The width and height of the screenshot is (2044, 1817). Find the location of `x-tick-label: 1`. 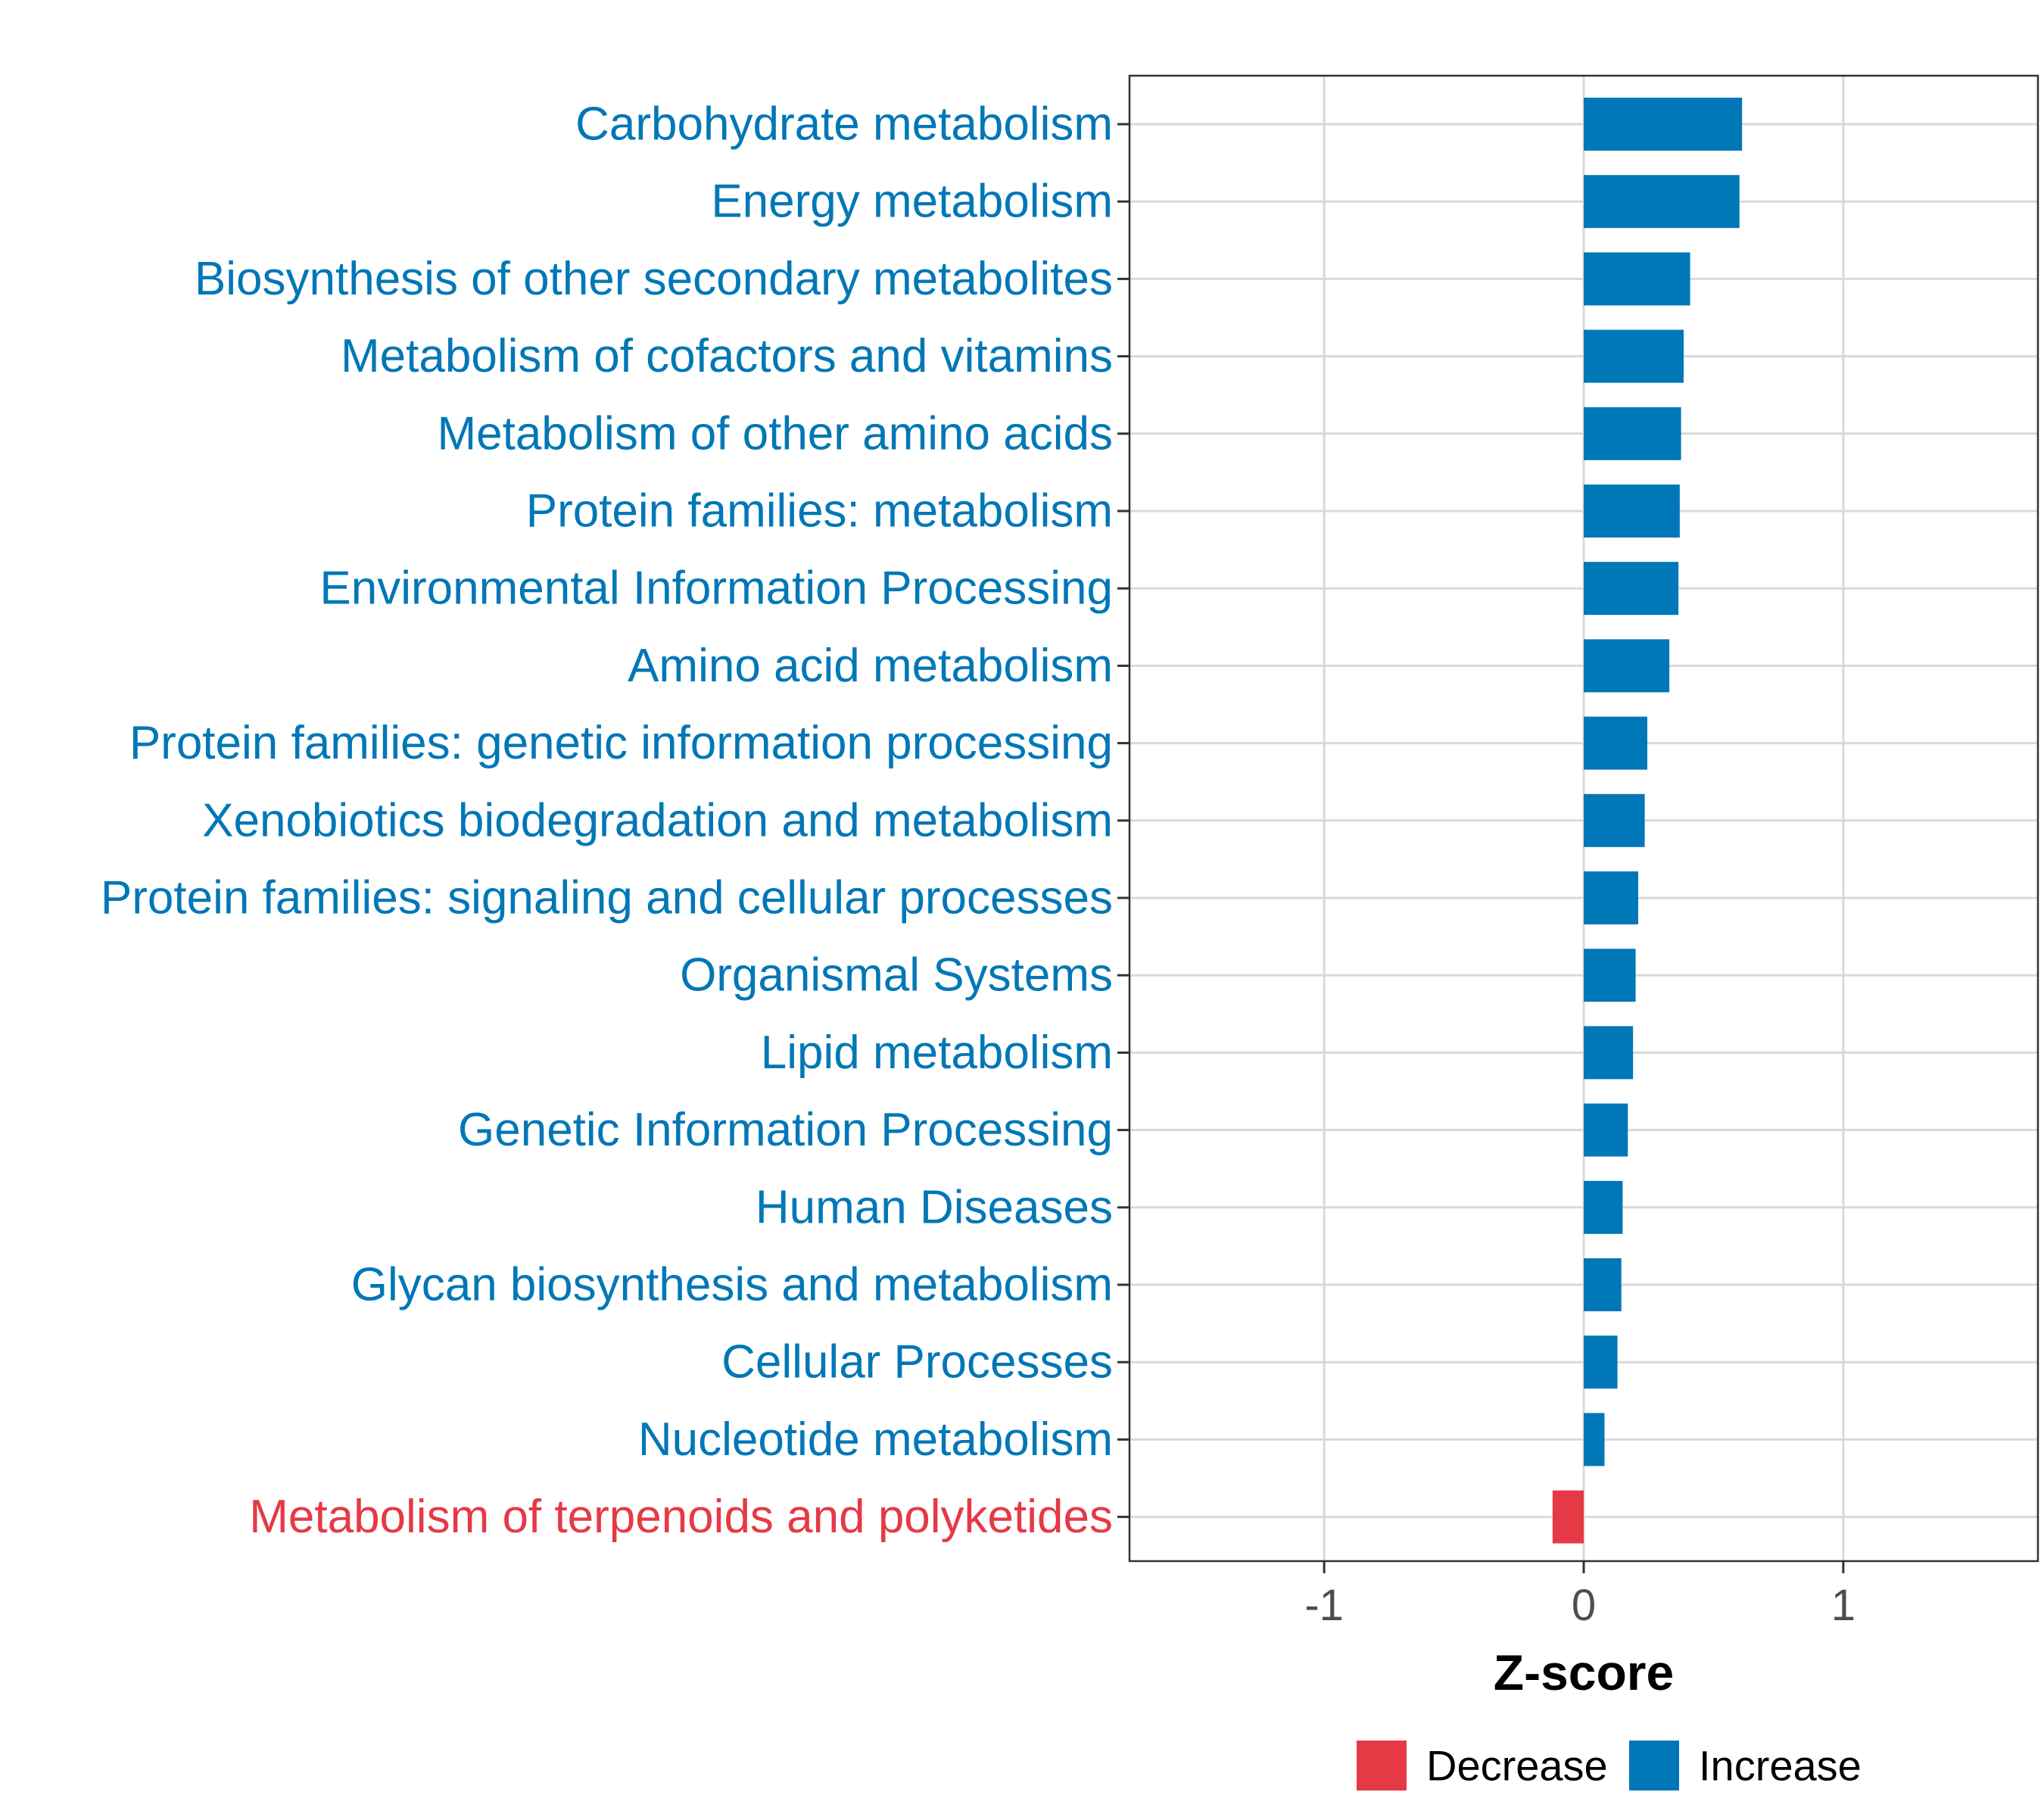

x-tick-label: 1 is located at coordinates (1843, 1605).